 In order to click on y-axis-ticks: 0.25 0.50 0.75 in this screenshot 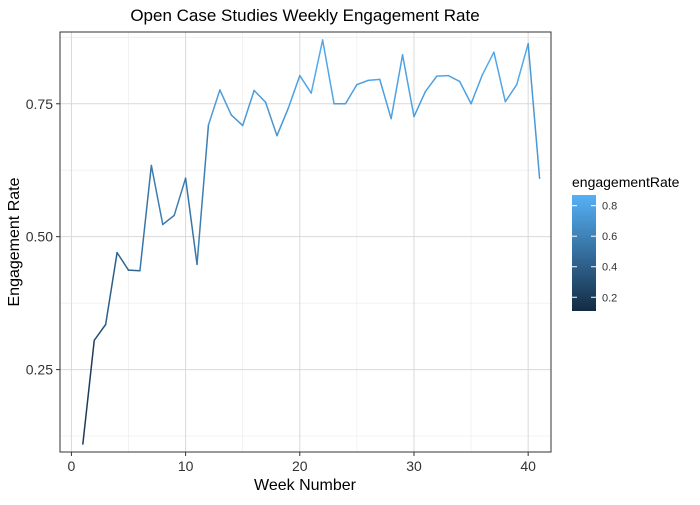, I will do `click(43, 237)`.